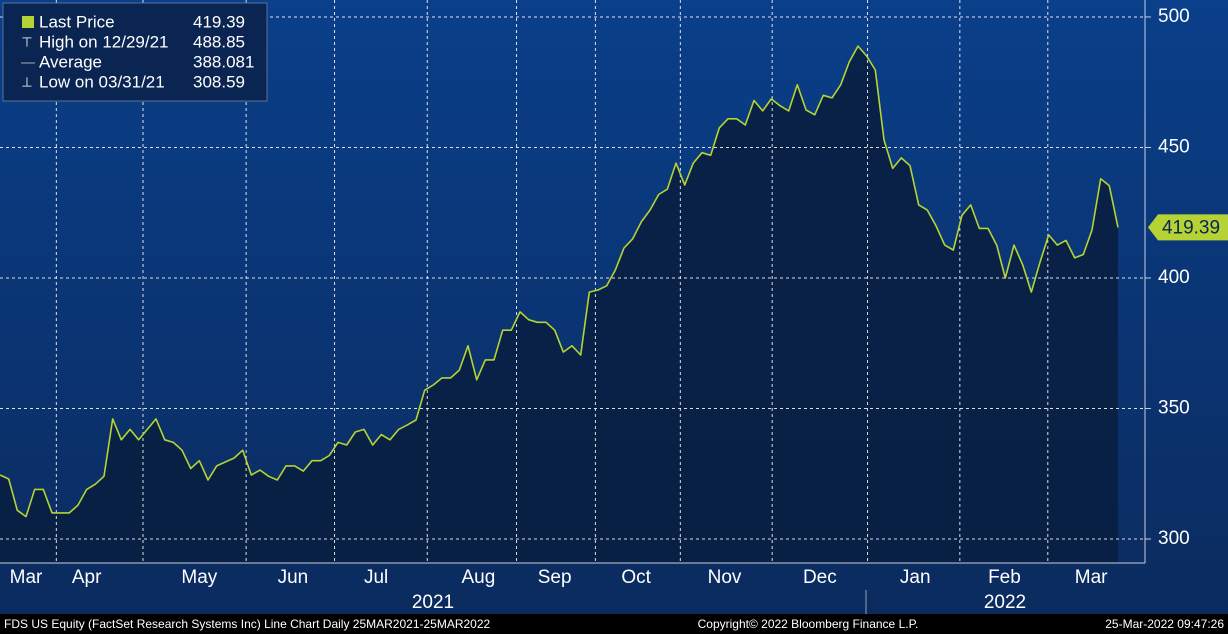 The height and width of the screenshot is (634, 1228). What do you see at coordinates (199, 577) in the screenshot?
I see `x-tick-label: May` at bounding box center [199, 577].